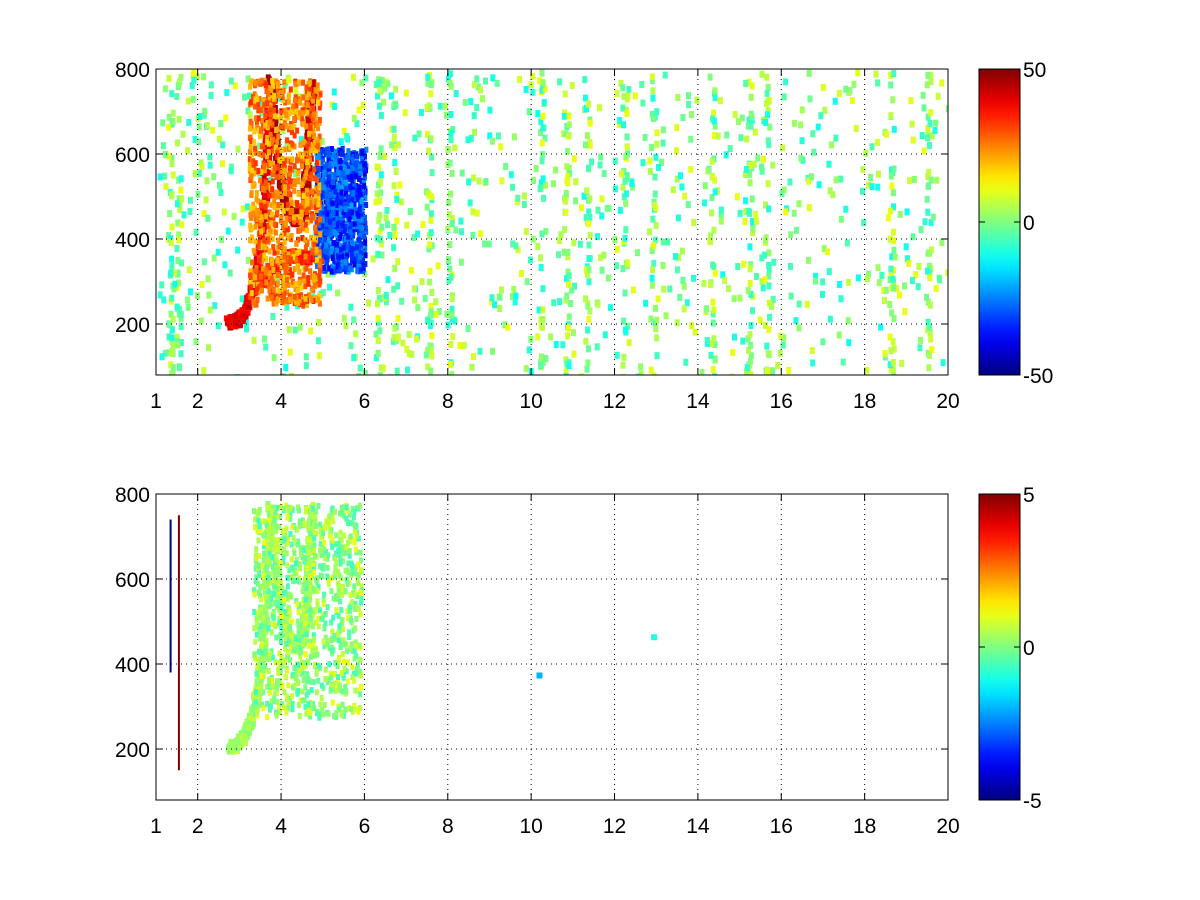 The image size is (1200, 900). I want to click on colorbar-label: 50, so click(1034, 70).